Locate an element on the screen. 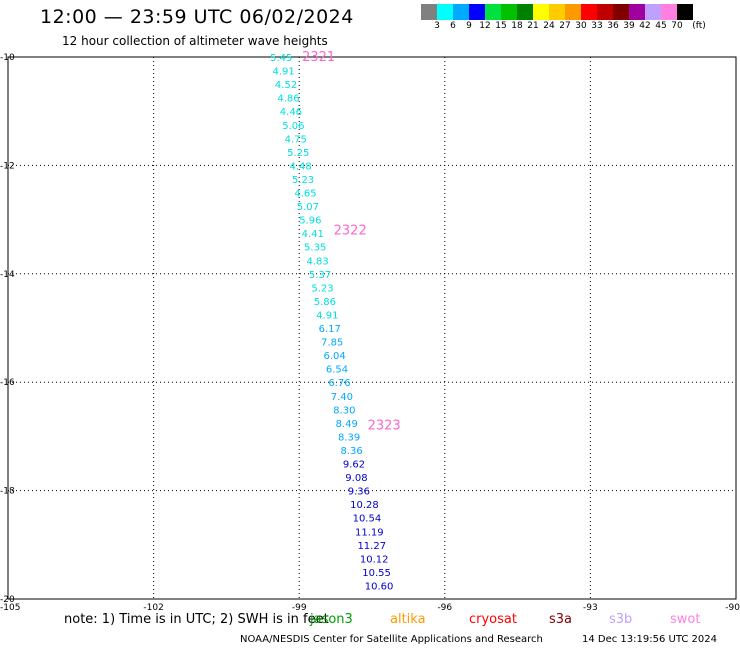  color-legend-label: 36 is located at coordinates (613, 26).